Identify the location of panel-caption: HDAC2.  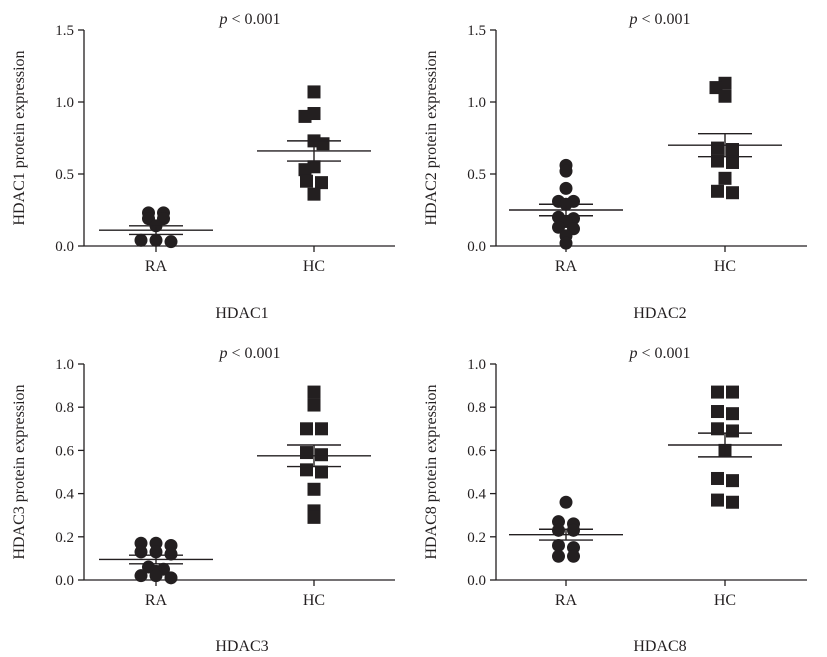
(659, 313).